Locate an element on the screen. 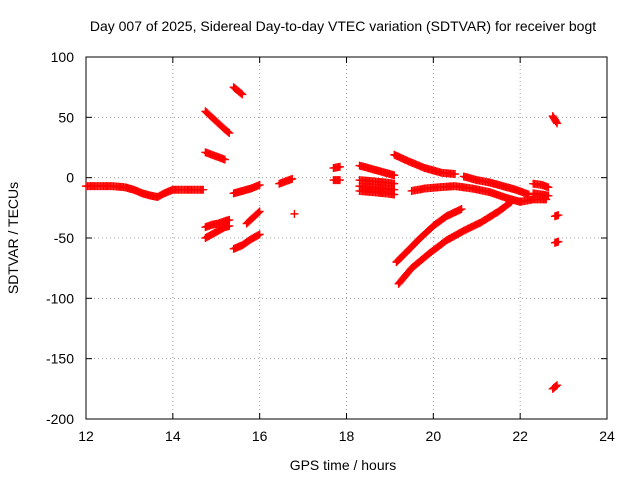 This screenshot has width=640, height=480. y-tick-label: 0 is located at coordinates (70, 178).